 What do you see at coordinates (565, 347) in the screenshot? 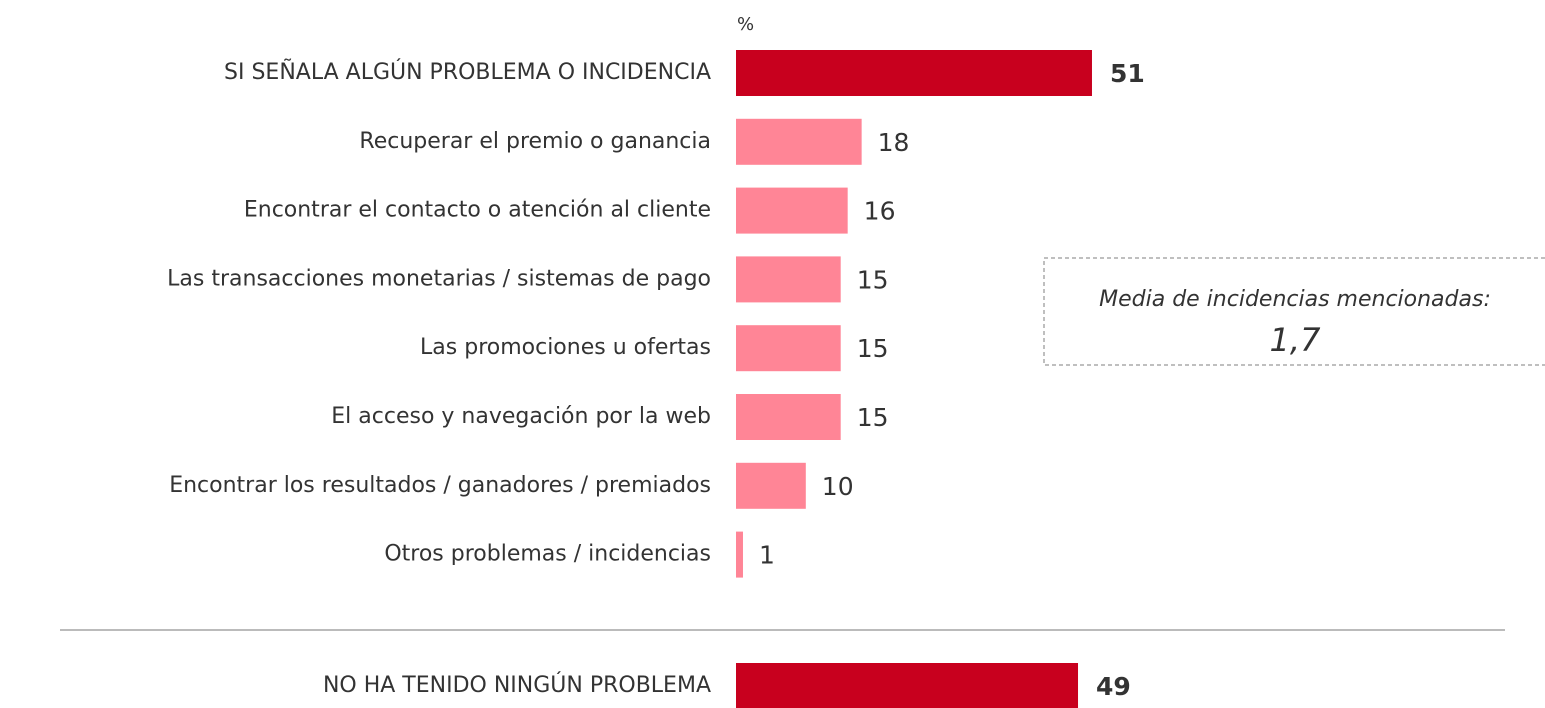
I see `category-label: Las promociones u ofertas` at bounding box center [565, 347].